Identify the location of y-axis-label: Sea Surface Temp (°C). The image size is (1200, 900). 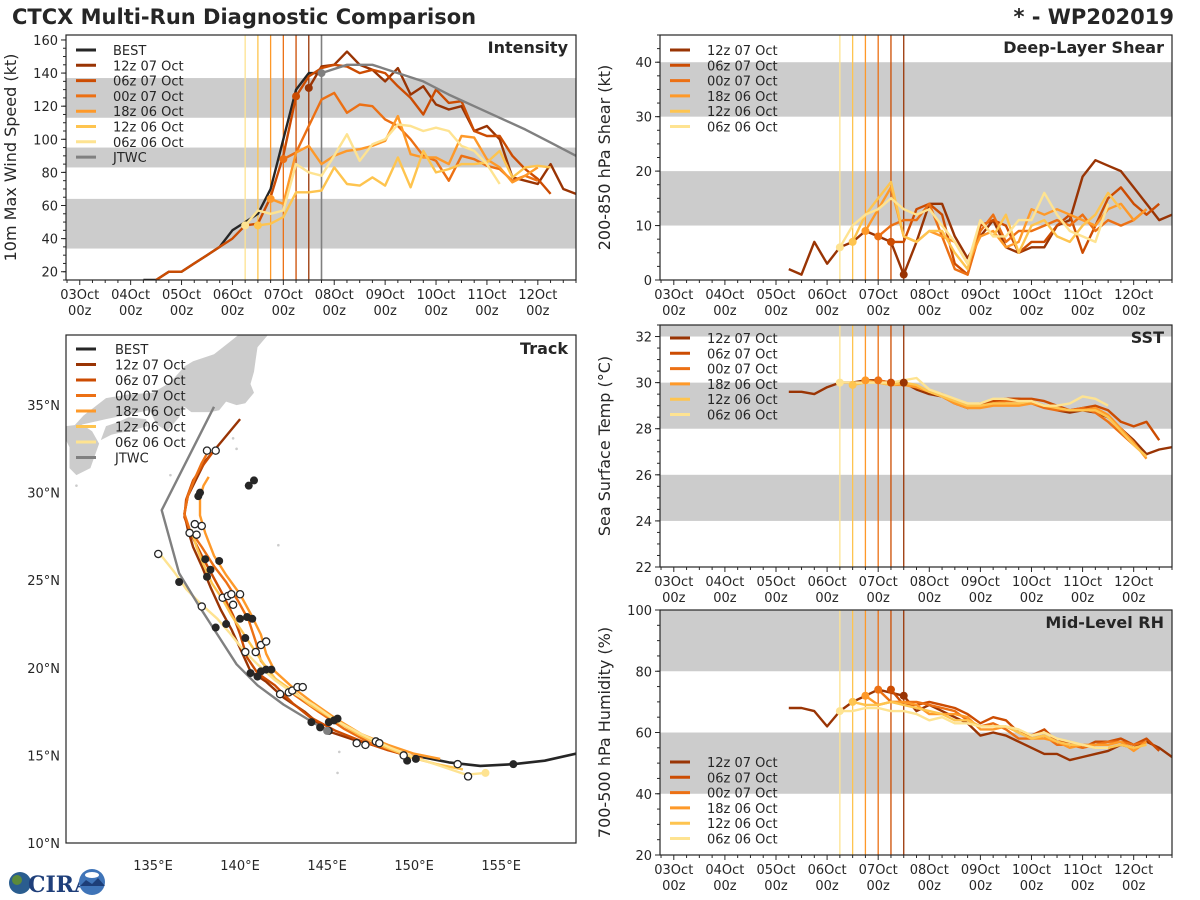
(604, 446).